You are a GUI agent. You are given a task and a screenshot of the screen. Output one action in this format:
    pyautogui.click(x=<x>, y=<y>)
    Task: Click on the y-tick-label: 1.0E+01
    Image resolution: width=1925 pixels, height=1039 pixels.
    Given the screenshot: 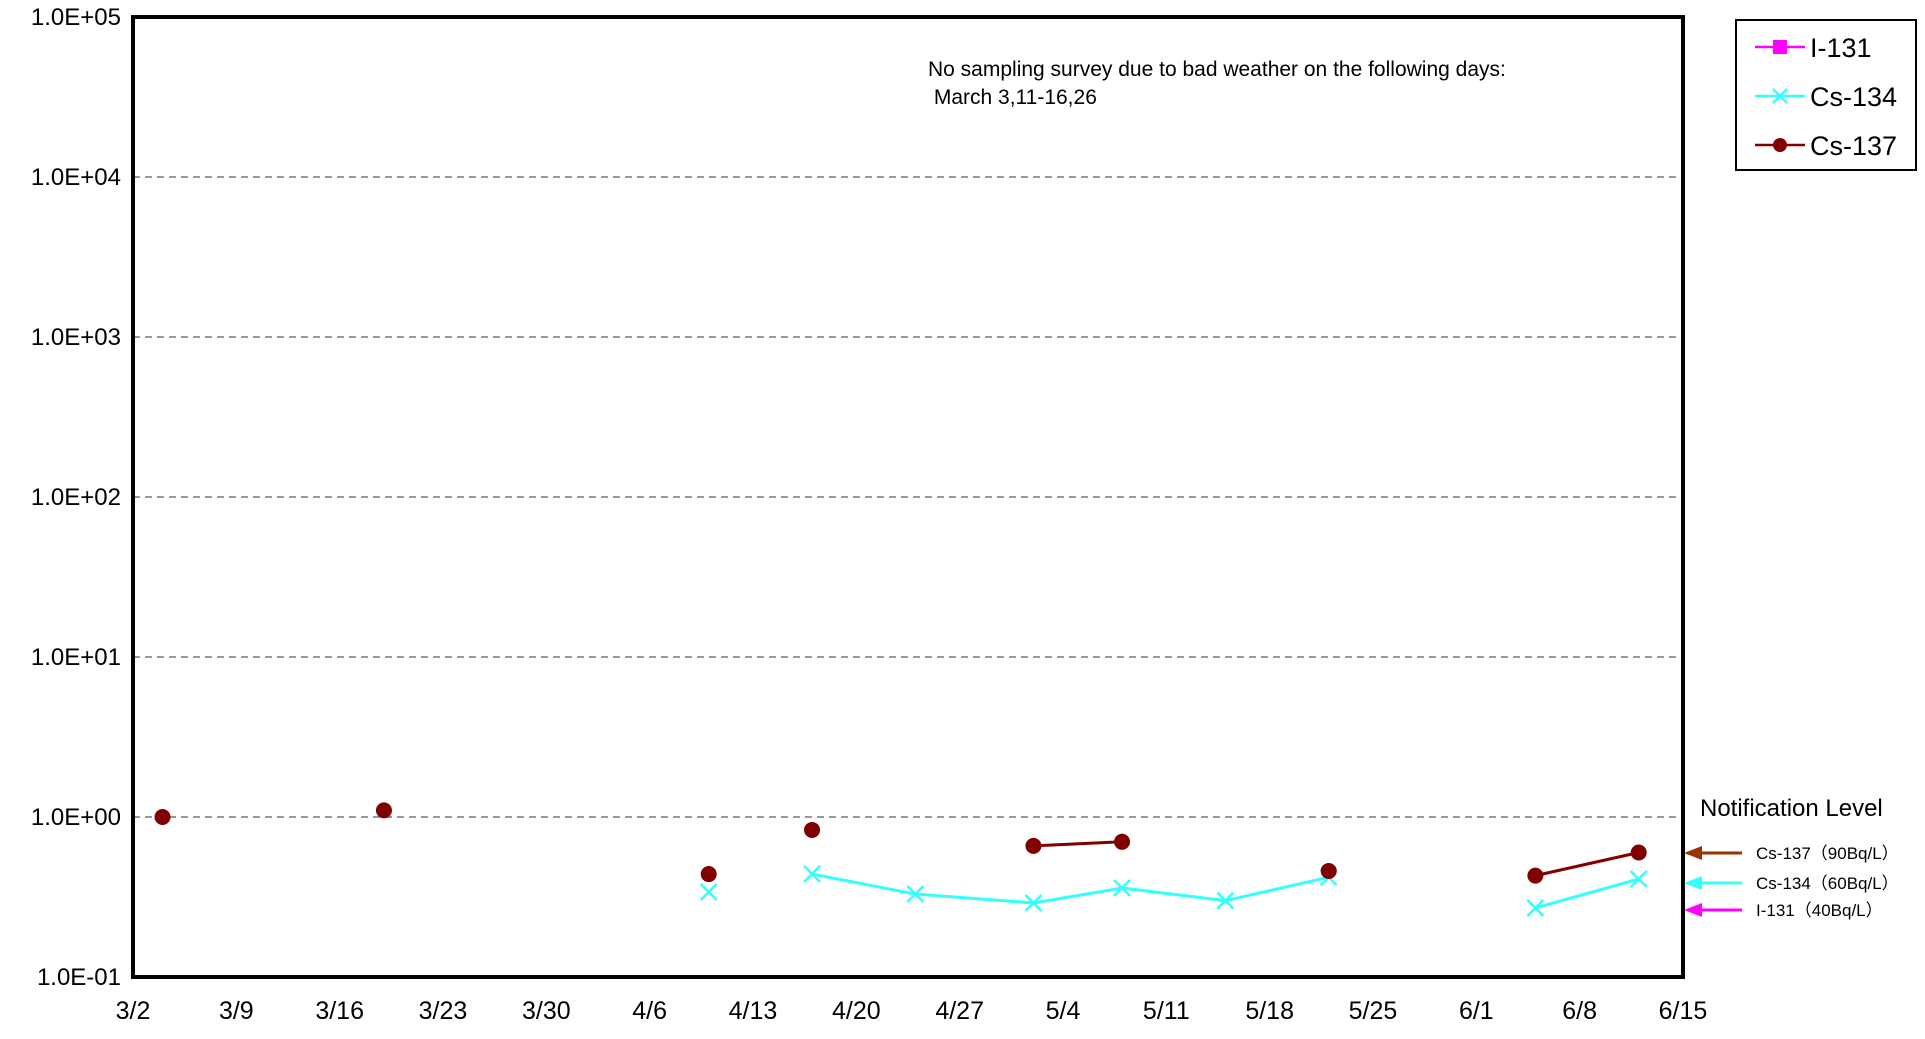 What is the action you would take?
    pyautogui.click(x=76, y=657)
    